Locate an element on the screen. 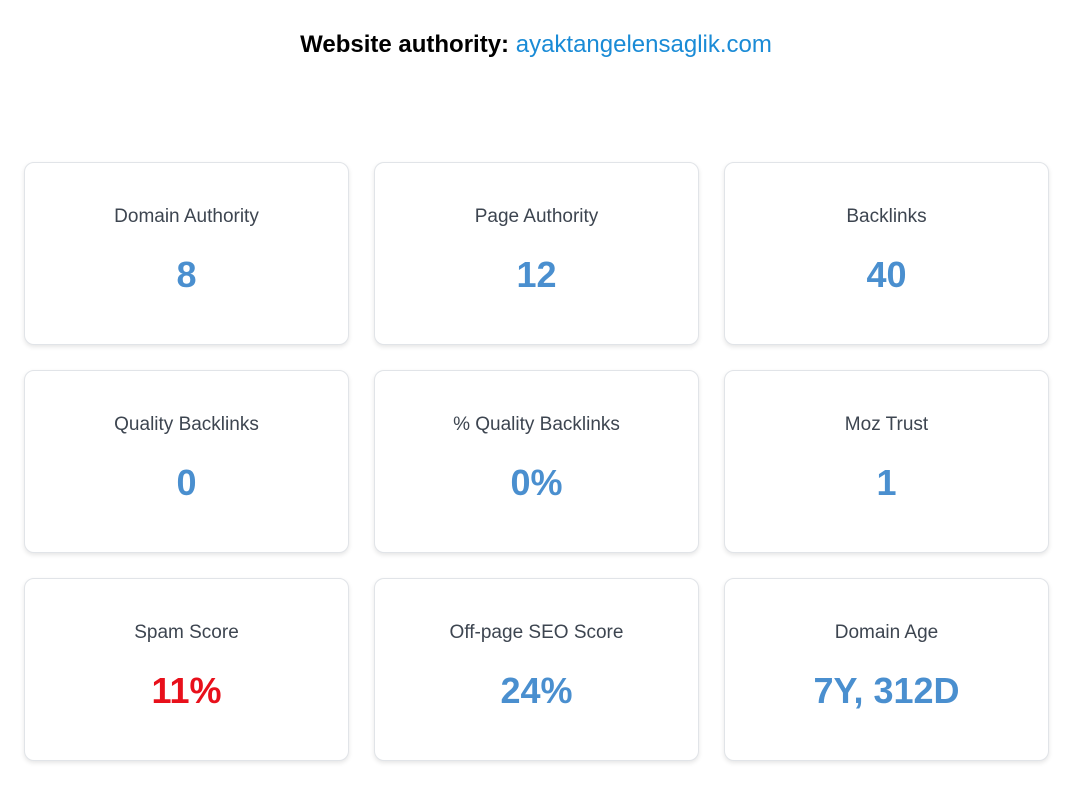  quality-backlinks-label: Quality Backlinks is located at coordinates (186, 424).